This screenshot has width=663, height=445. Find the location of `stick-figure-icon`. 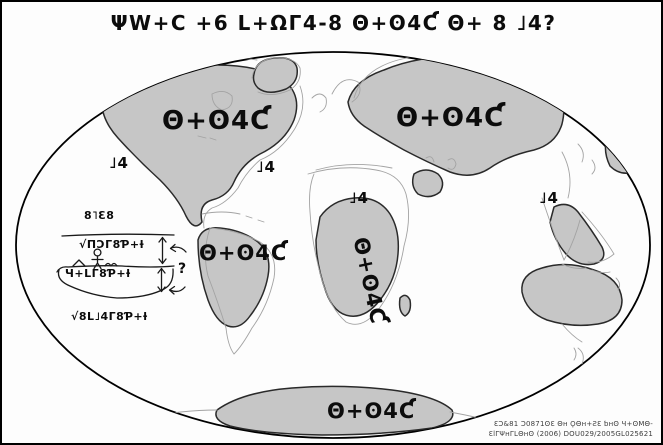

stick-figure-icon is located at coordinates (97, 259).